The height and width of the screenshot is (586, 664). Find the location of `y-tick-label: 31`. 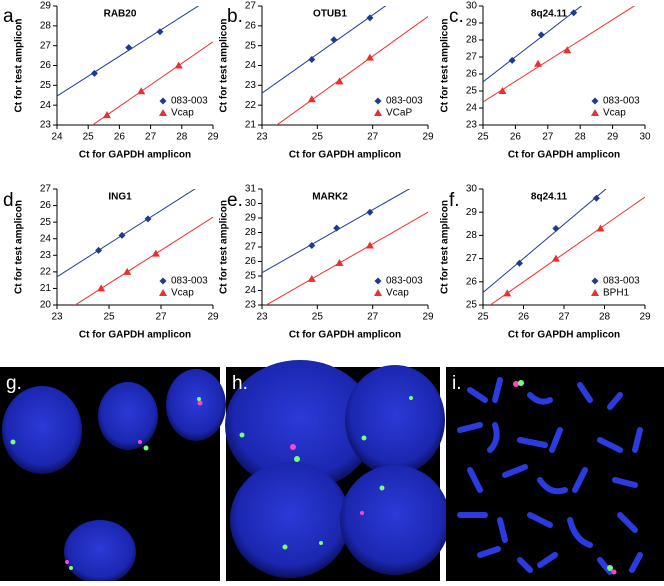

y-tick-label: 31 is located at coordinates (251, 189).